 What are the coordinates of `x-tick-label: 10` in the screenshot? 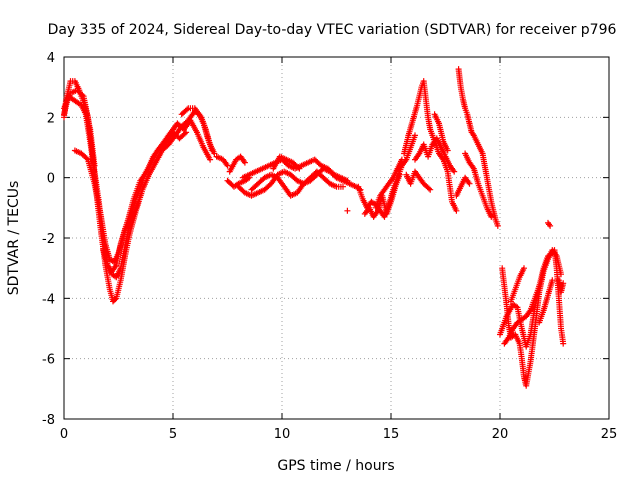 It's located at (282, 434).